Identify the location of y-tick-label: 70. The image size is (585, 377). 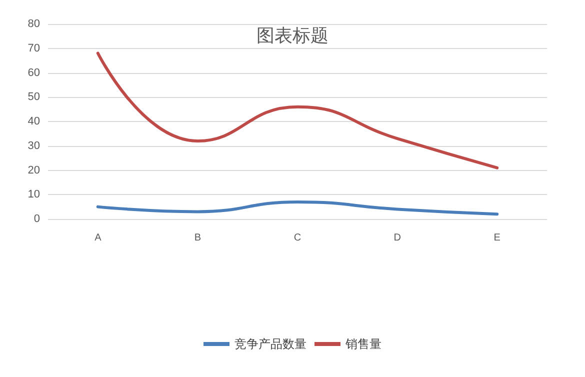
(34, 48).